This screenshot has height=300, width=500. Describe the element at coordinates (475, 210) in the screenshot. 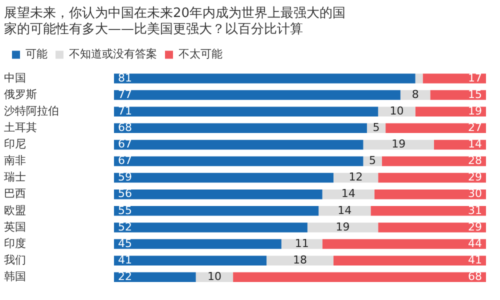

I see `data-label: 31` at that location.